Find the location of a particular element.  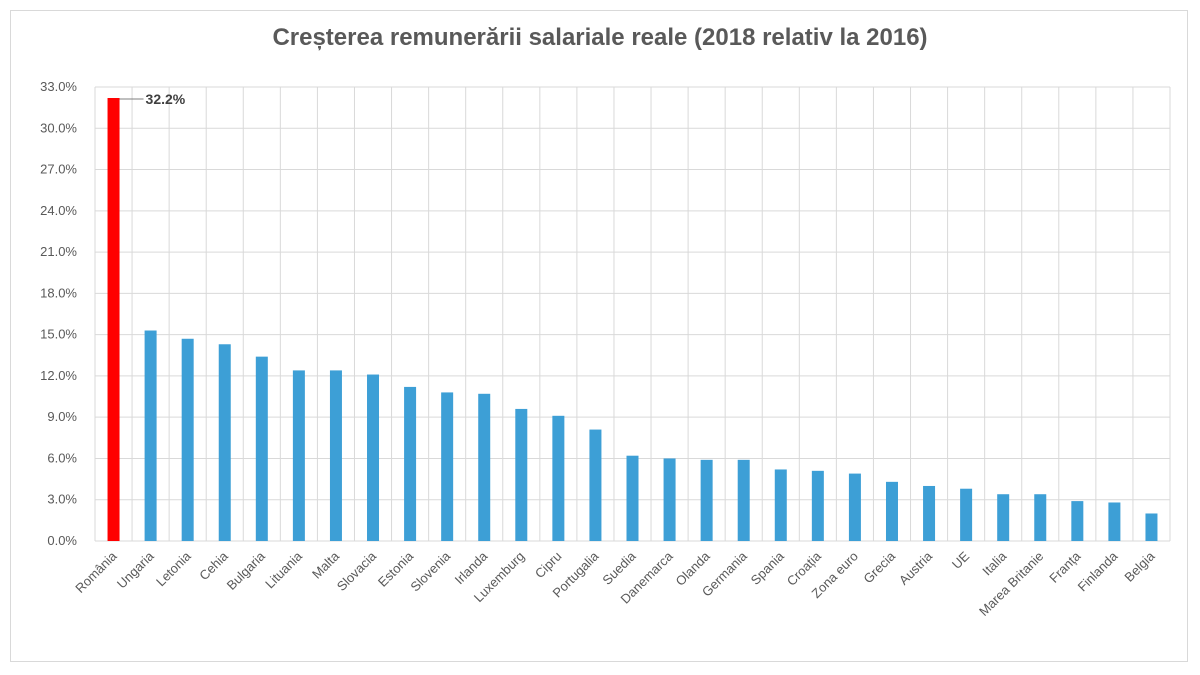

bar-irlanda is located at coordinates (484, 467).